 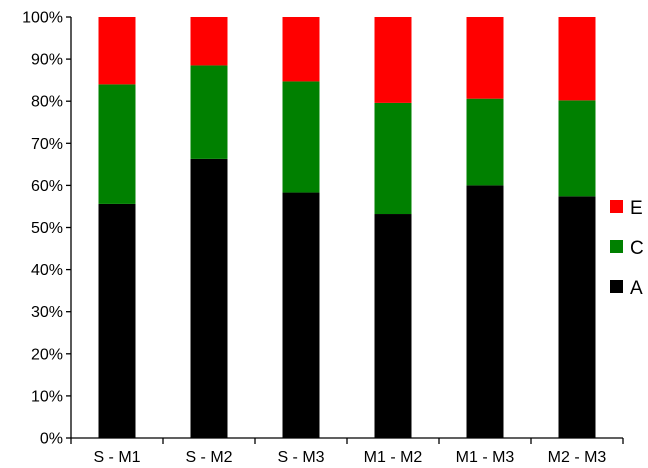 I want to click on bar-s-m1-a, so click(x=117, y=320).